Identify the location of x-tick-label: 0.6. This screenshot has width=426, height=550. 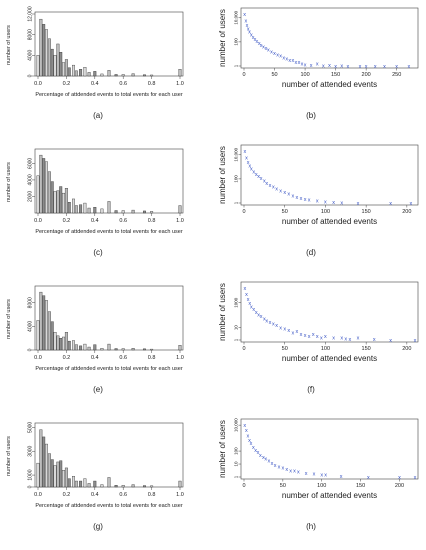
(123, 221).